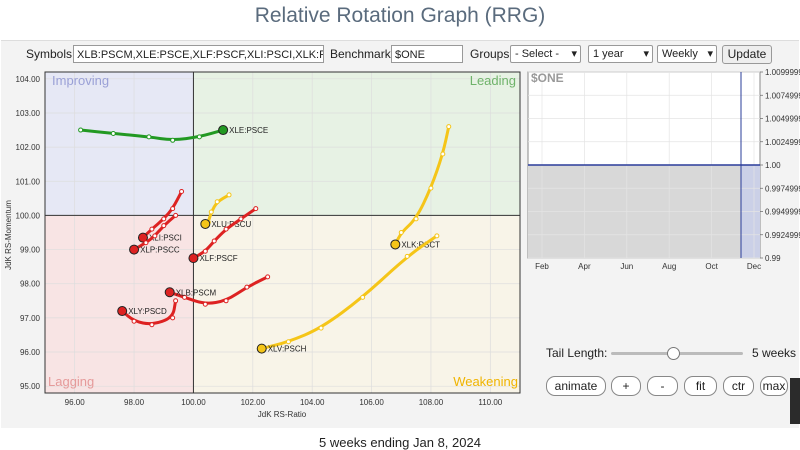 The width and height of the screenshot is (800, 450). I want to click on symbols-label: Symbols:, so click(51, 54).